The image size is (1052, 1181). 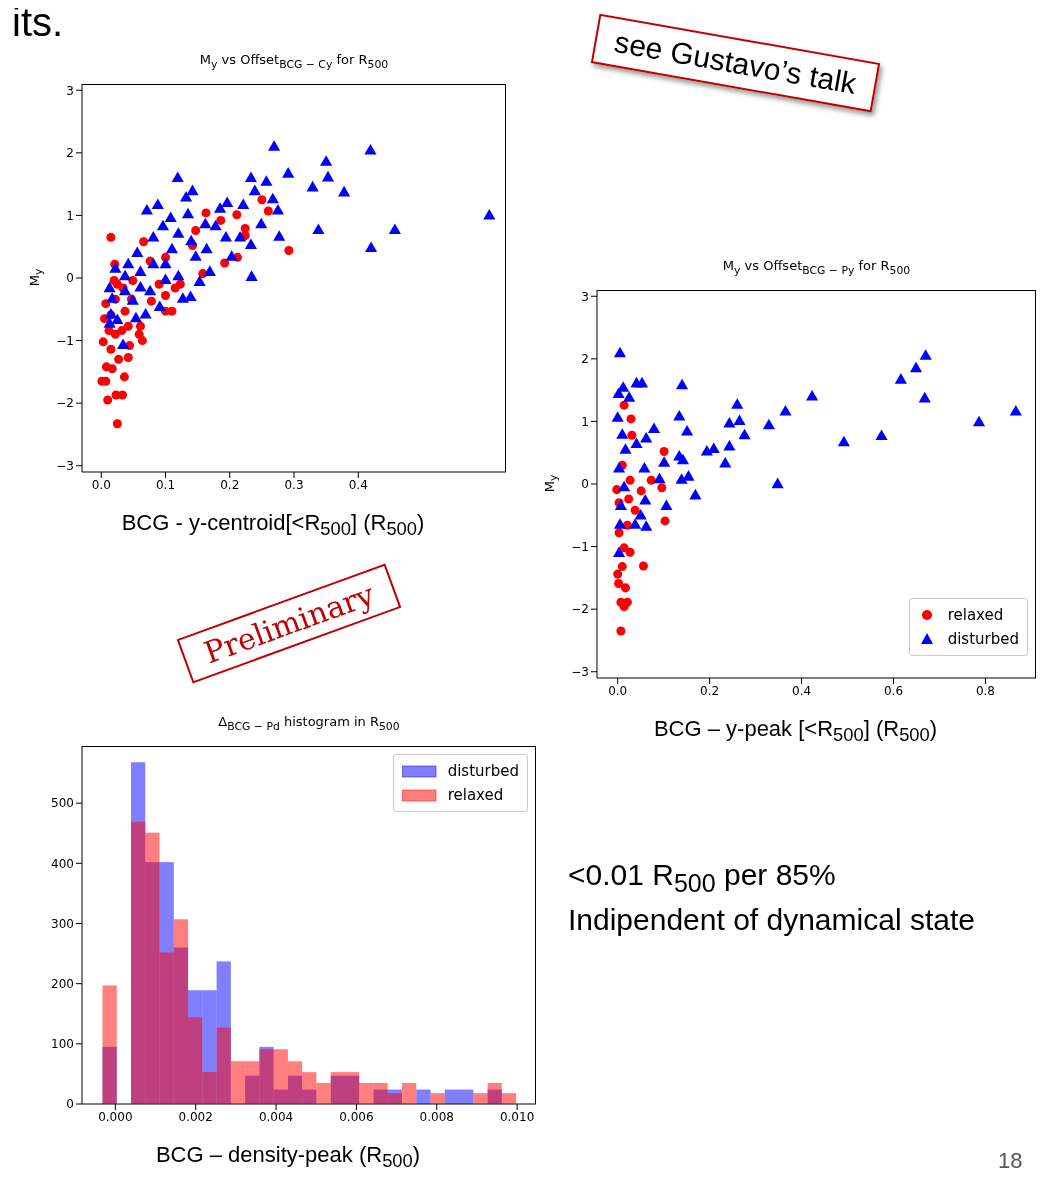 I want to click on y-tick-label: −1, so click(x=65, y=340).